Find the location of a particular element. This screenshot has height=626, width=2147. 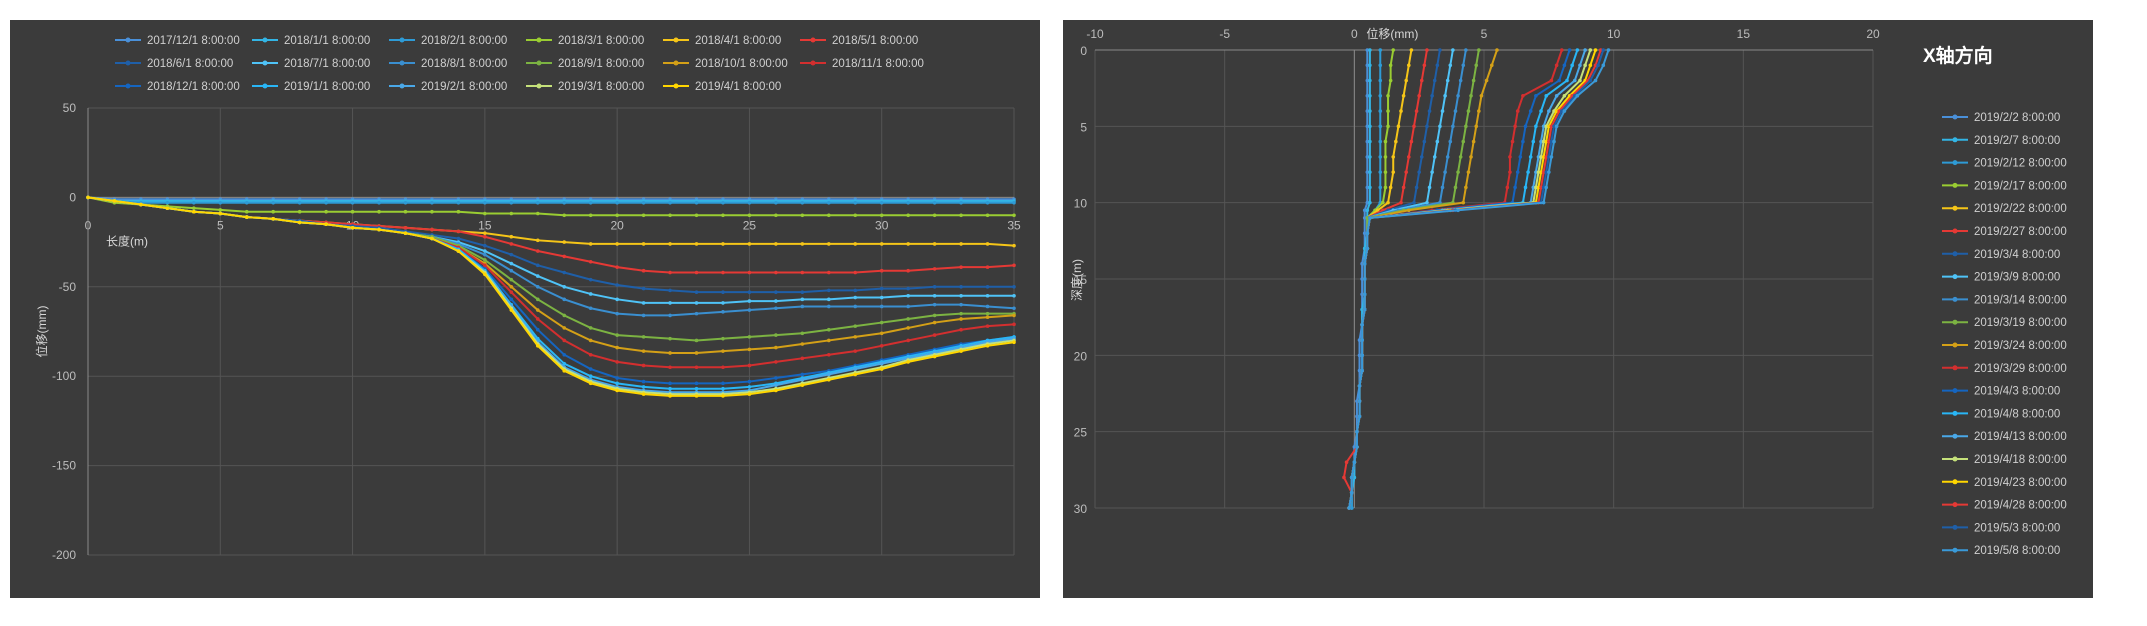

x-tick-label: -5 is located at coordinates (1224, 34).